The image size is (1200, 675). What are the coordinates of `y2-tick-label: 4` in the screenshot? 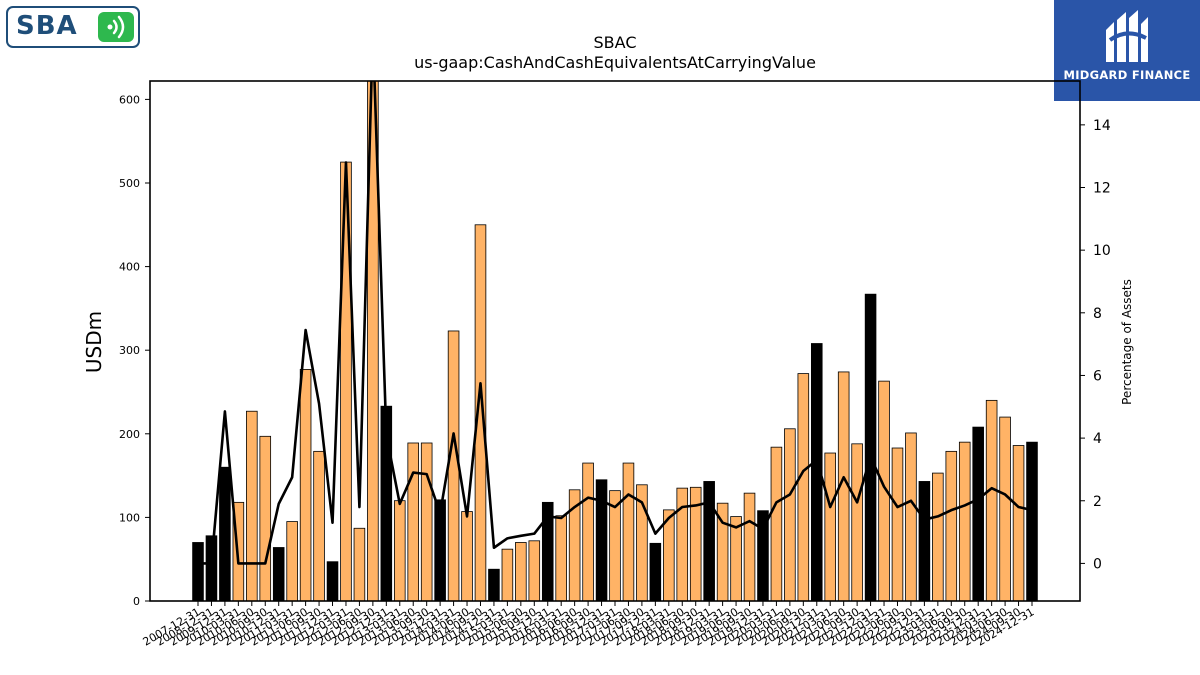 It's located at (1097, 439).